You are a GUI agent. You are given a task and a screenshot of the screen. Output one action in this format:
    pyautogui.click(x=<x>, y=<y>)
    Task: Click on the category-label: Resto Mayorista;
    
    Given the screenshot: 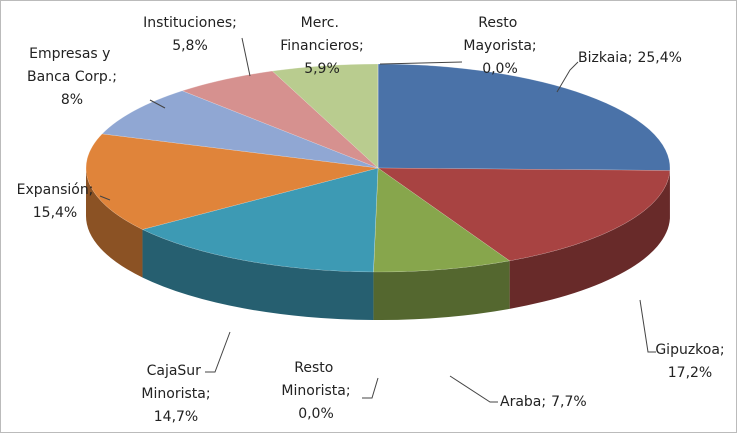 What is the action you would take?
    pyautogui.click(x=499, y=34)
    